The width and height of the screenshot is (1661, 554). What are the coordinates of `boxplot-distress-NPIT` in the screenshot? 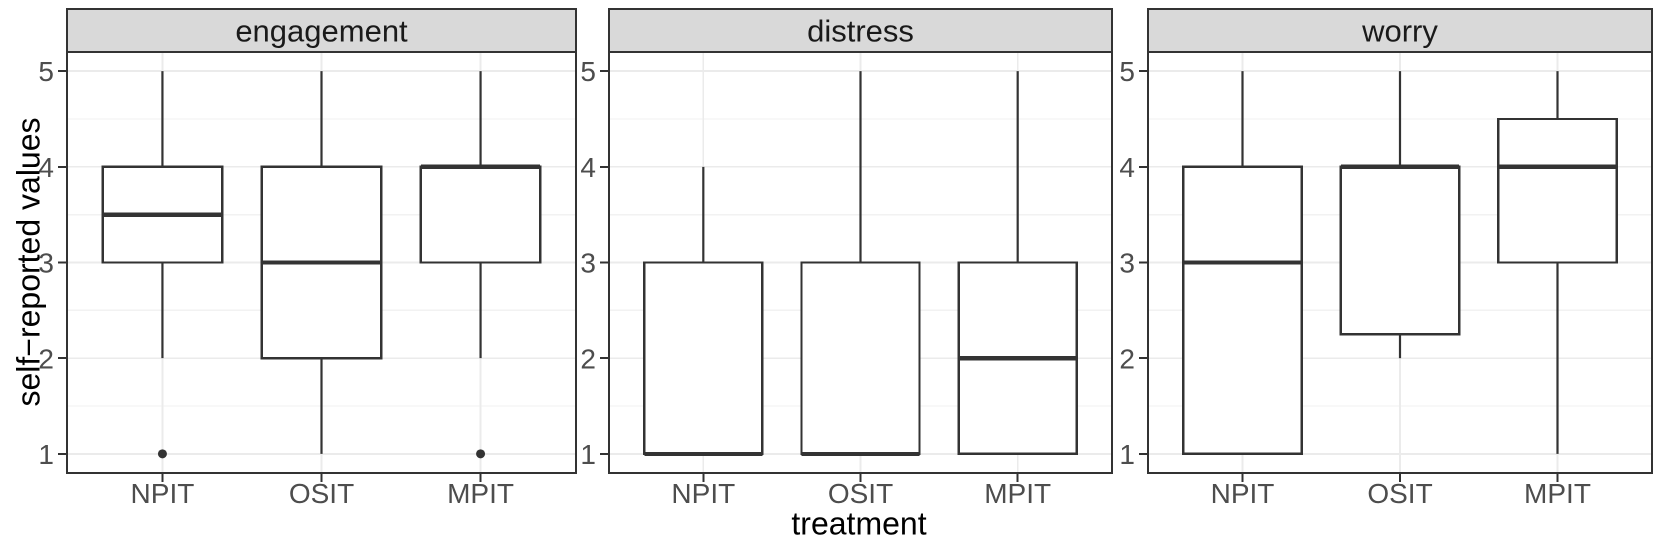 It's located at (703, 311).